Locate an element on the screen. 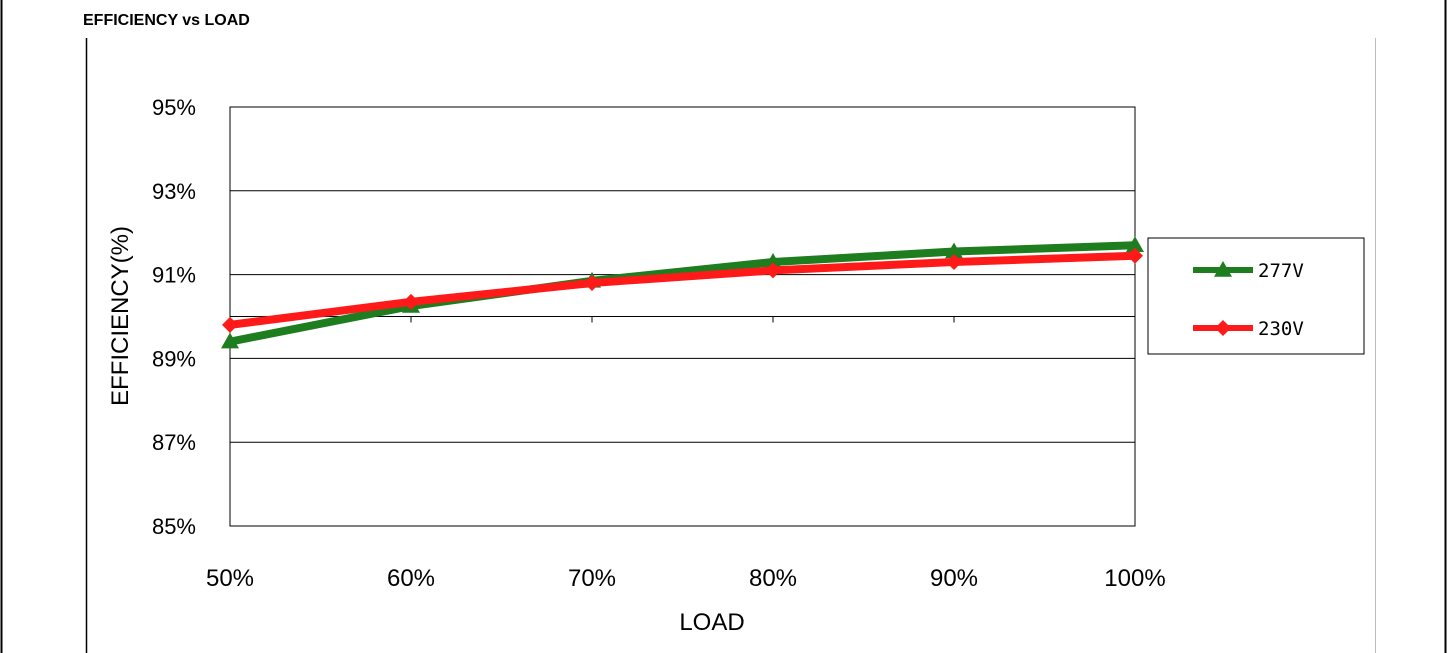 Image resolution: width=1451 pixels, height=653 pixels. x-tick-label: 70% is located at coordinates (592, 578).